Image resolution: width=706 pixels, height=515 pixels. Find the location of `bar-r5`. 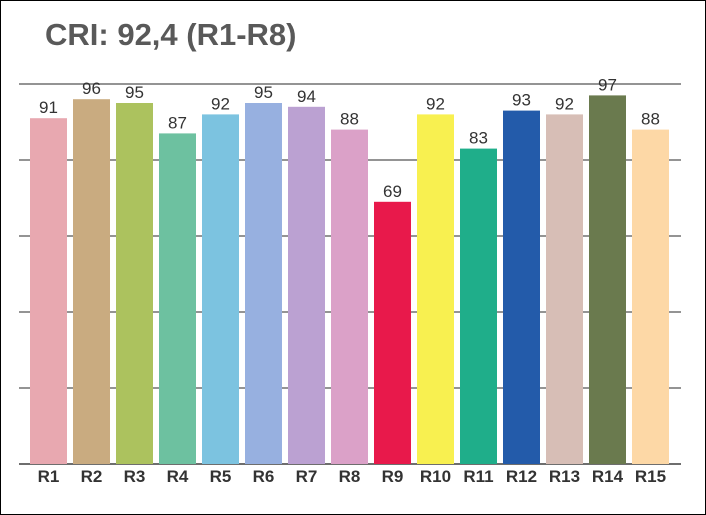

bar-r5 is located at coordinates (220, 289).